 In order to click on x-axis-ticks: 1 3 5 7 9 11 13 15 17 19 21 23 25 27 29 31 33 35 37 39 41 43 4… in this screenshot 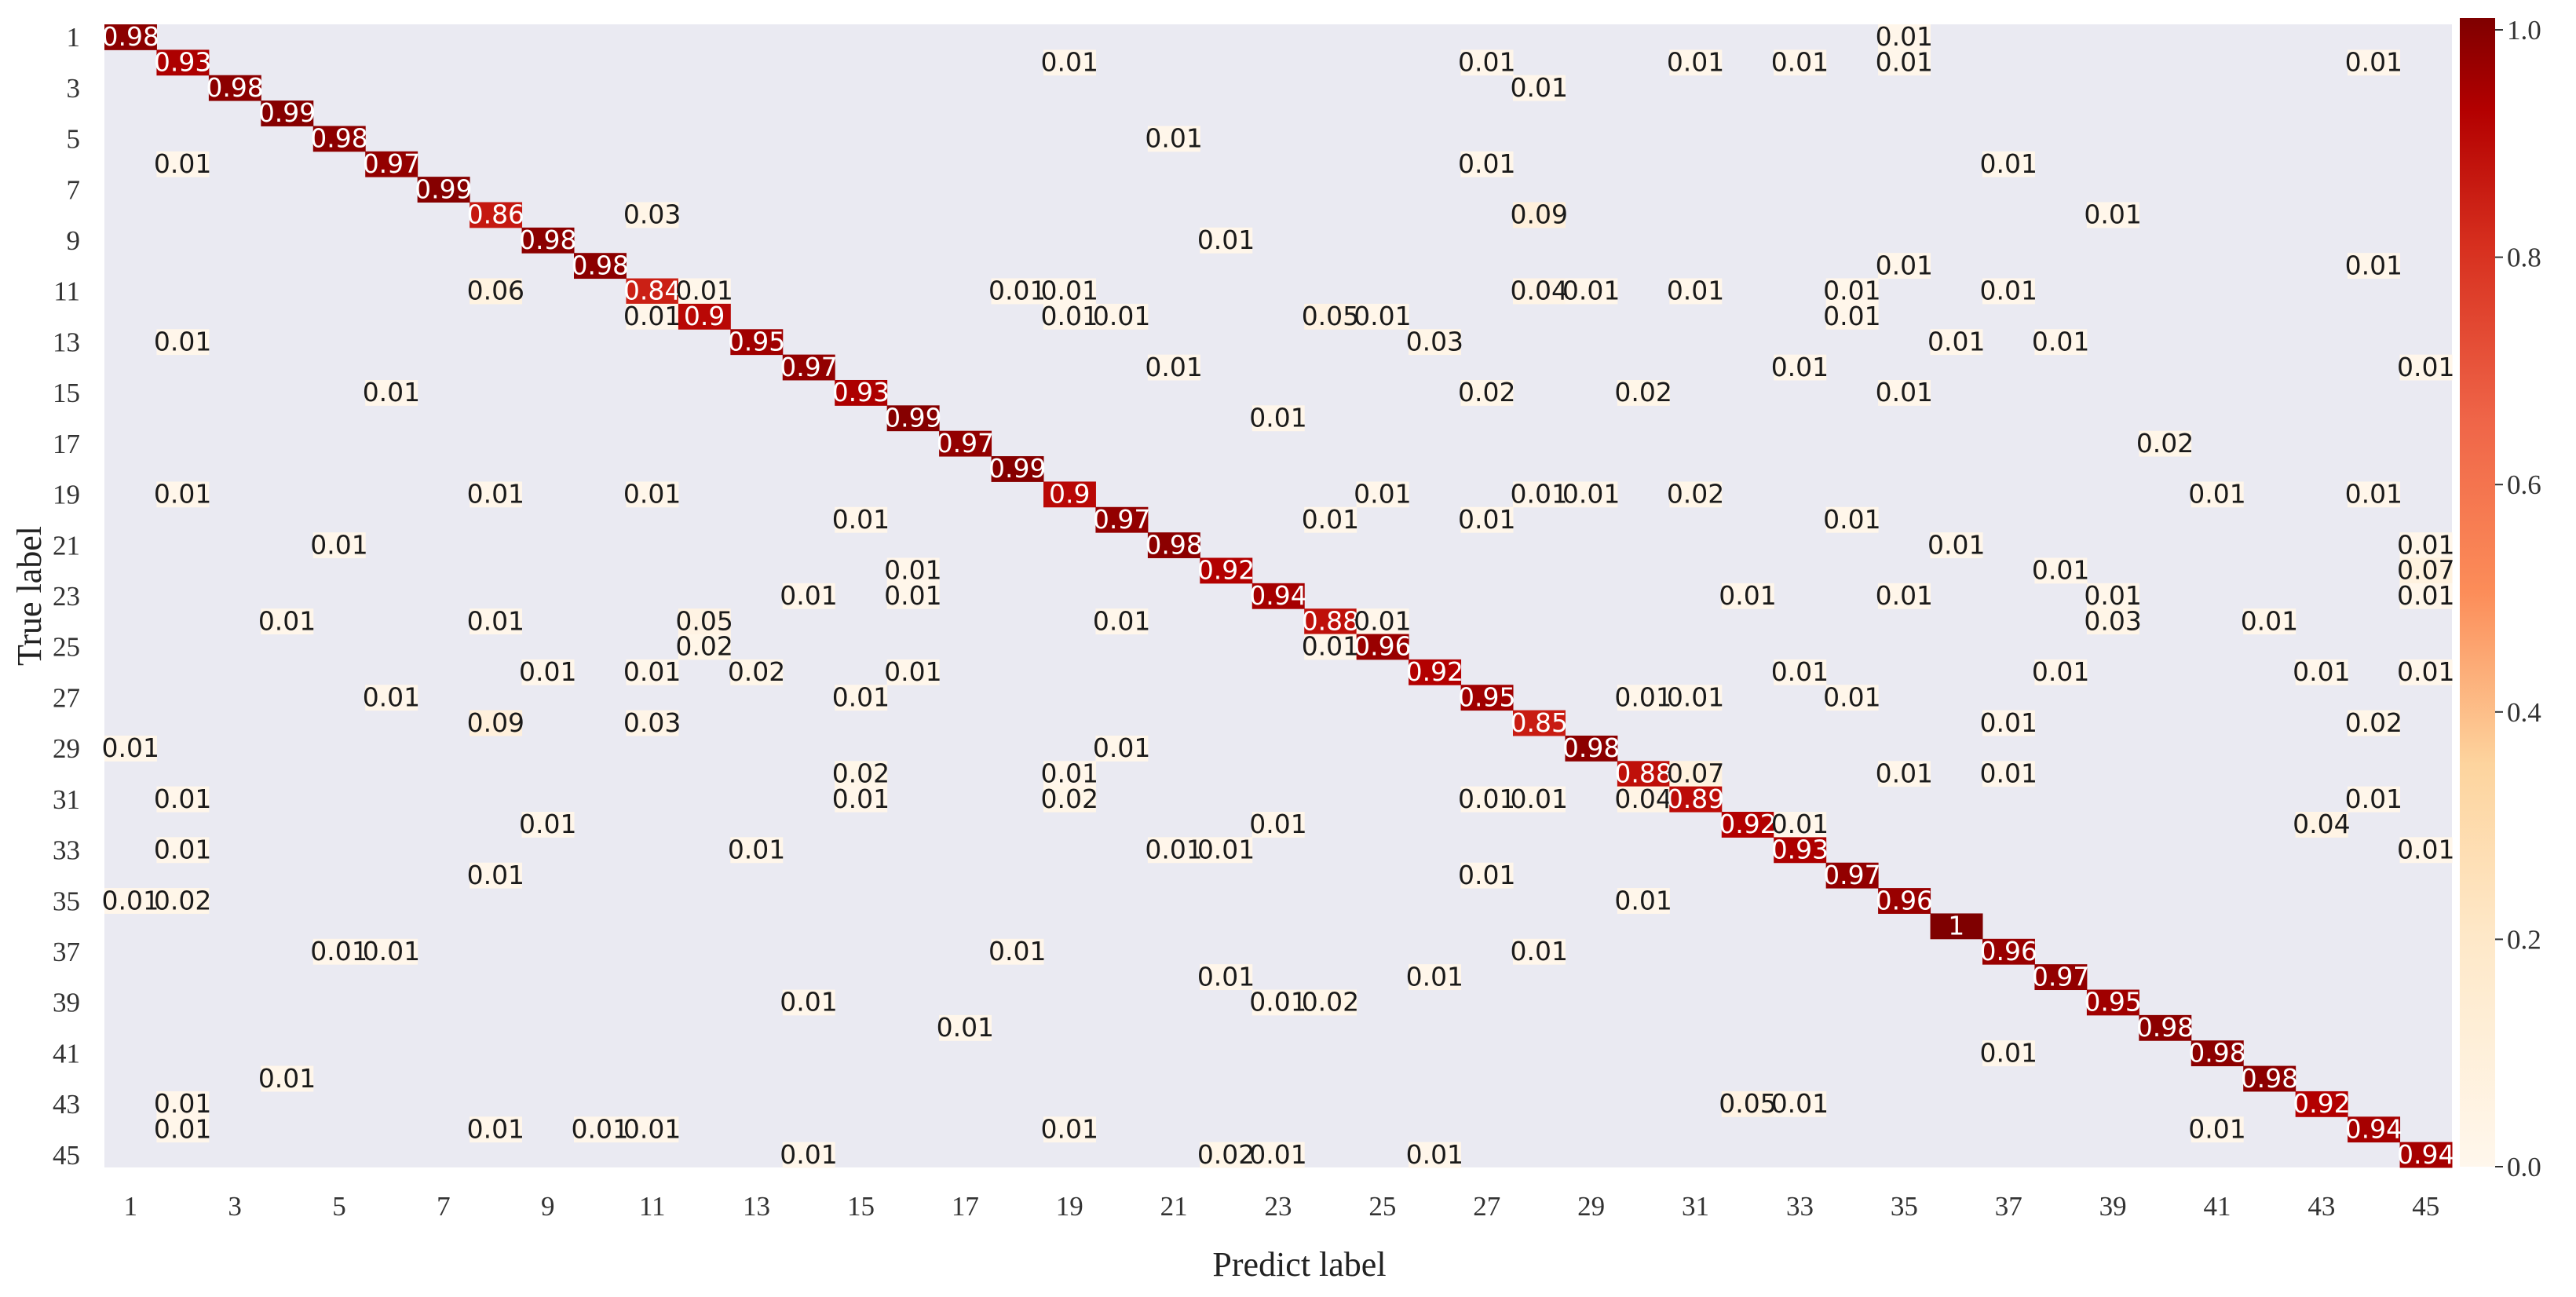, I will do `click(1281, 1206)`.